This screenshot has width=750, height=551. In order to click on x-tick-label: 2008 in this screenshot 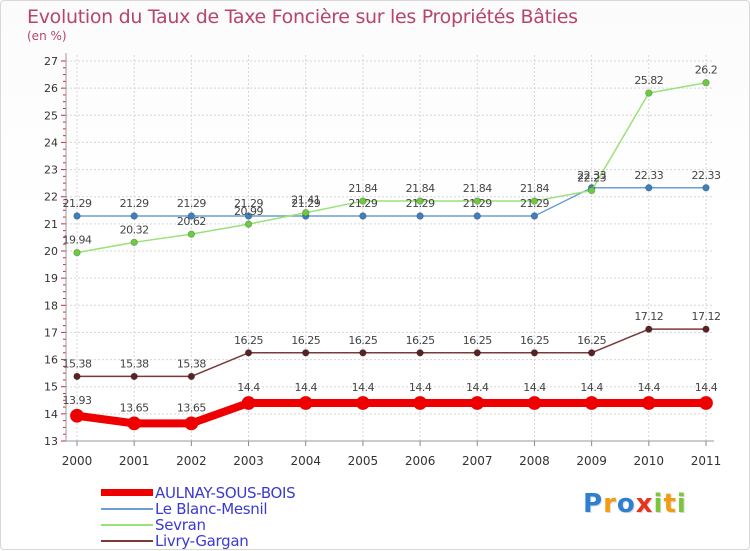, I will do `click(534, 461)`.